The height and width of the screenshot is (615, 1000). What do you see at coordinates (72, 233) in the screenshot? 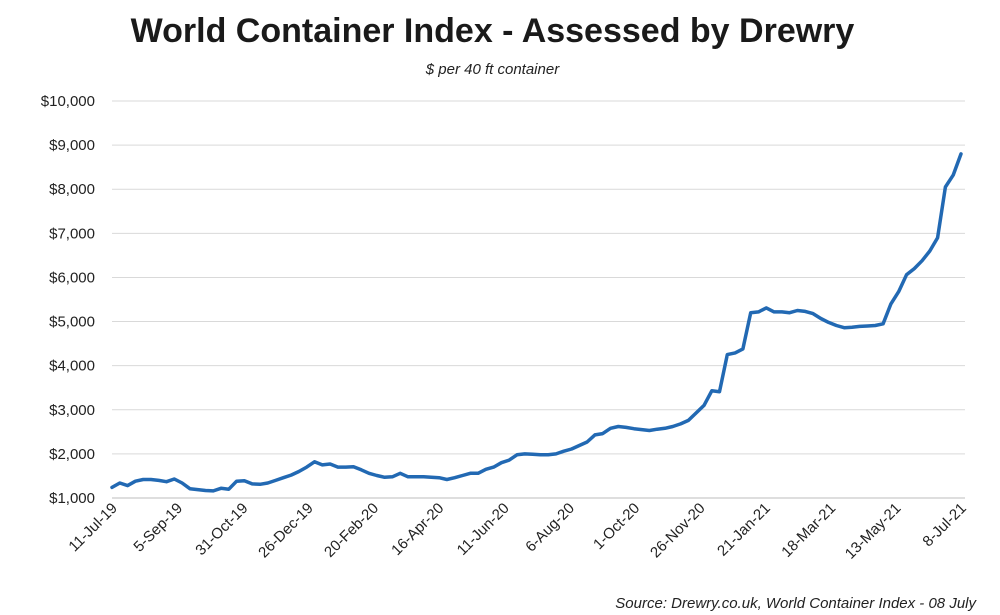
I see `y-tick-label: $7,000` at bounding box center [72, 233].